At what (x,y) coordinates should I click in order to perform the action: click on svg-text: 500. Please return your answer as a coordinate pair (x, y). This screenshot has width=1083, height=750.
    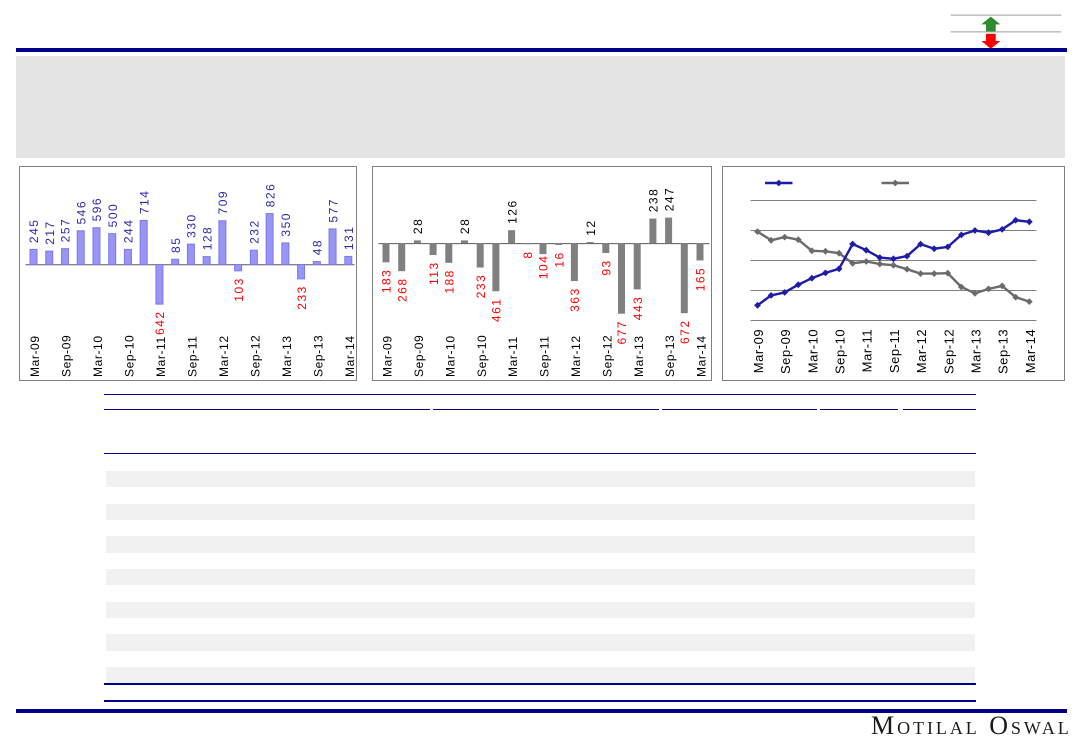
    Looking at the image, I should click on (113, 215).